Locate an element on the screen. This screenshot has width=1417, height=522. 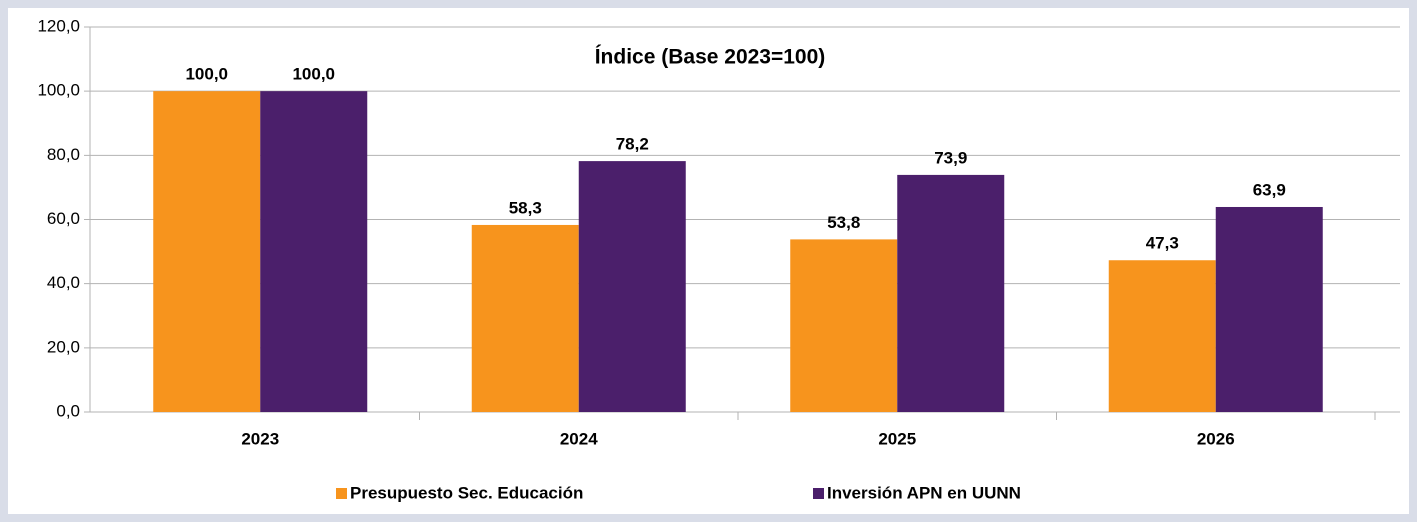
y-tick-label: 120,0 is located at coordinates (58, 25).